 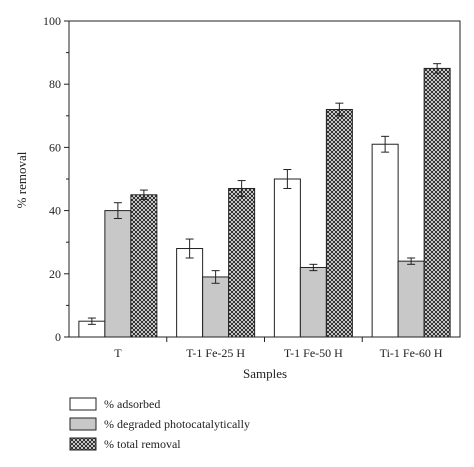 I want to click on y-tick-label: 60, so click(x=55, y=147).